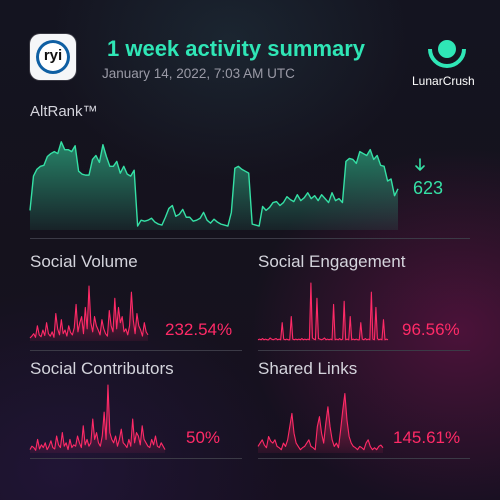  Describe the element at coordinates (331, 262) in the screenshot. I see `social-engagement-label: Social Engagement` at that location.